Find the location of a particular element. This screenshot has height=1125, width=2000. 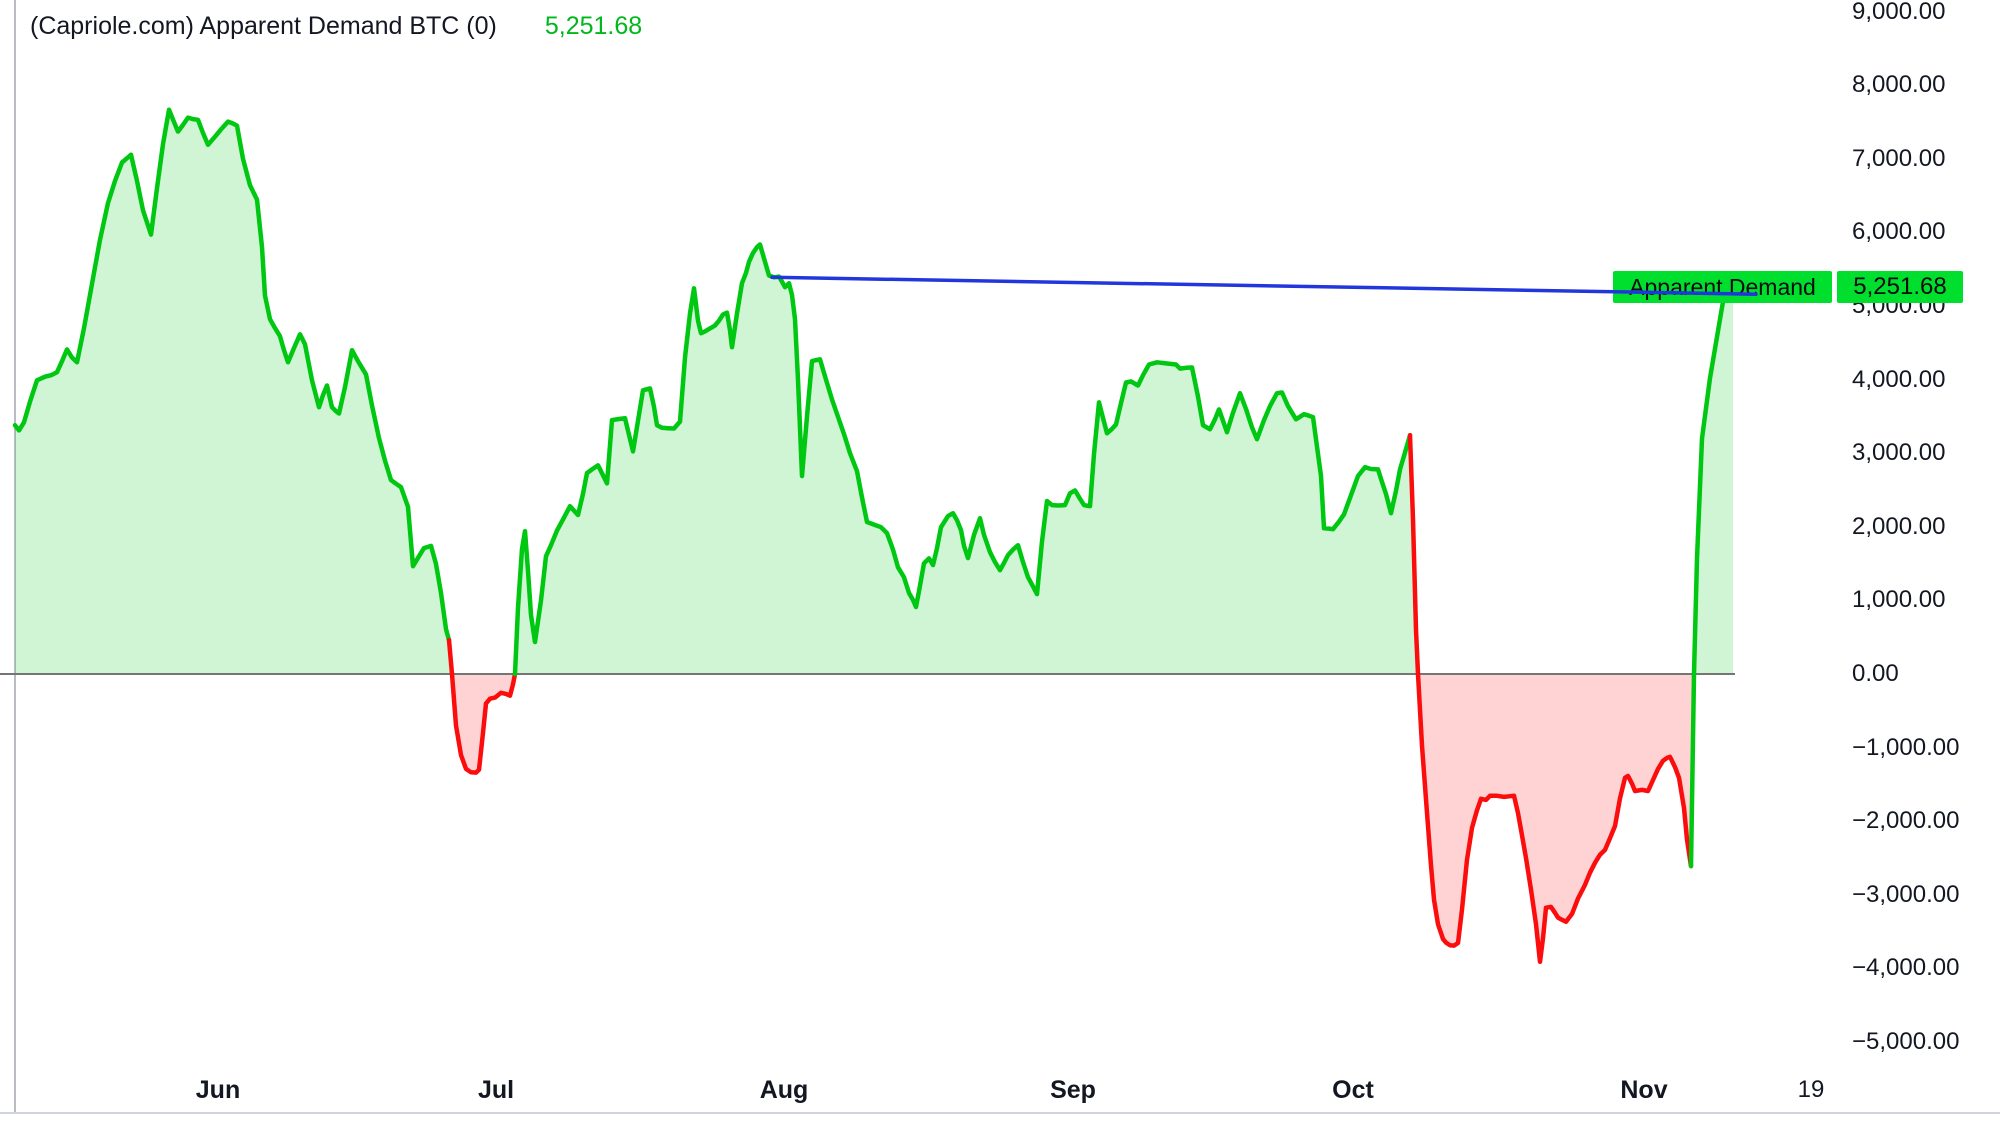

x-axis-tick-Nov: Nov is located at coordinates (1644, 1090).